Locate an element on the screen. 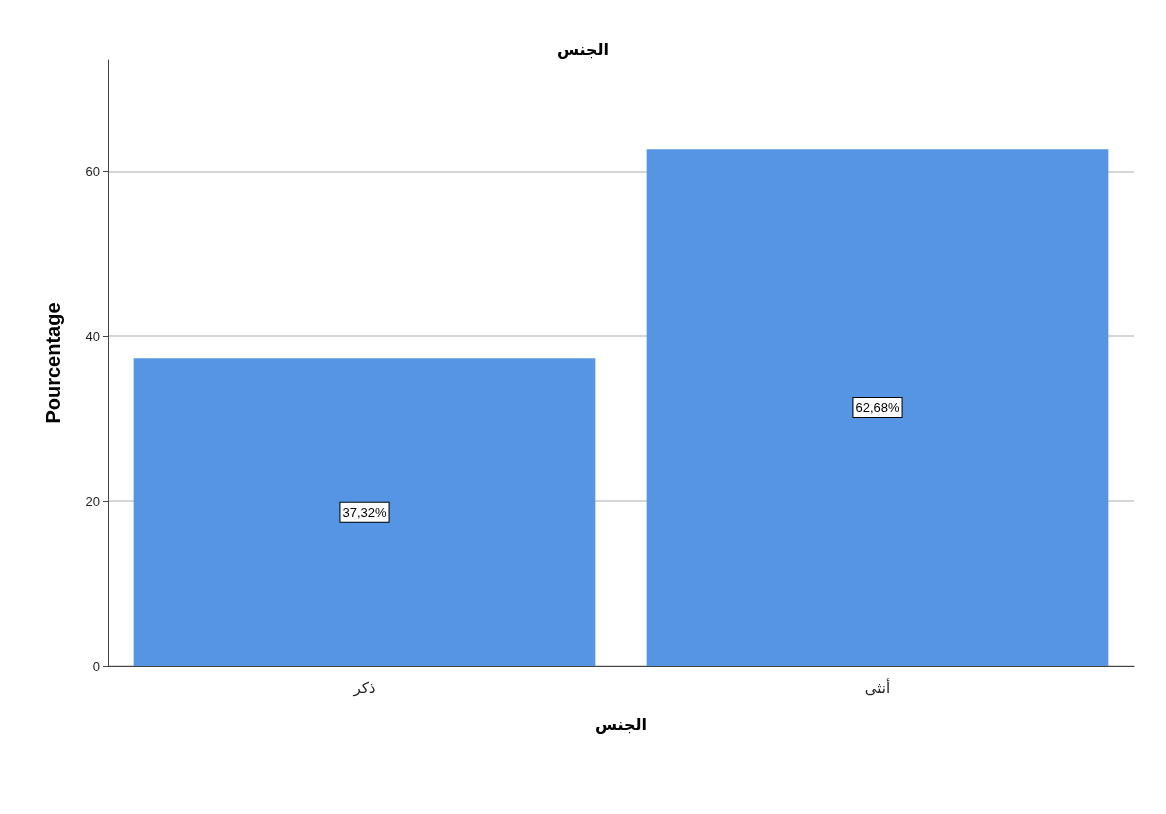 This screenshot has height=814, width=1166. y-tick-label: 60 is located at coordinates (92, 171).